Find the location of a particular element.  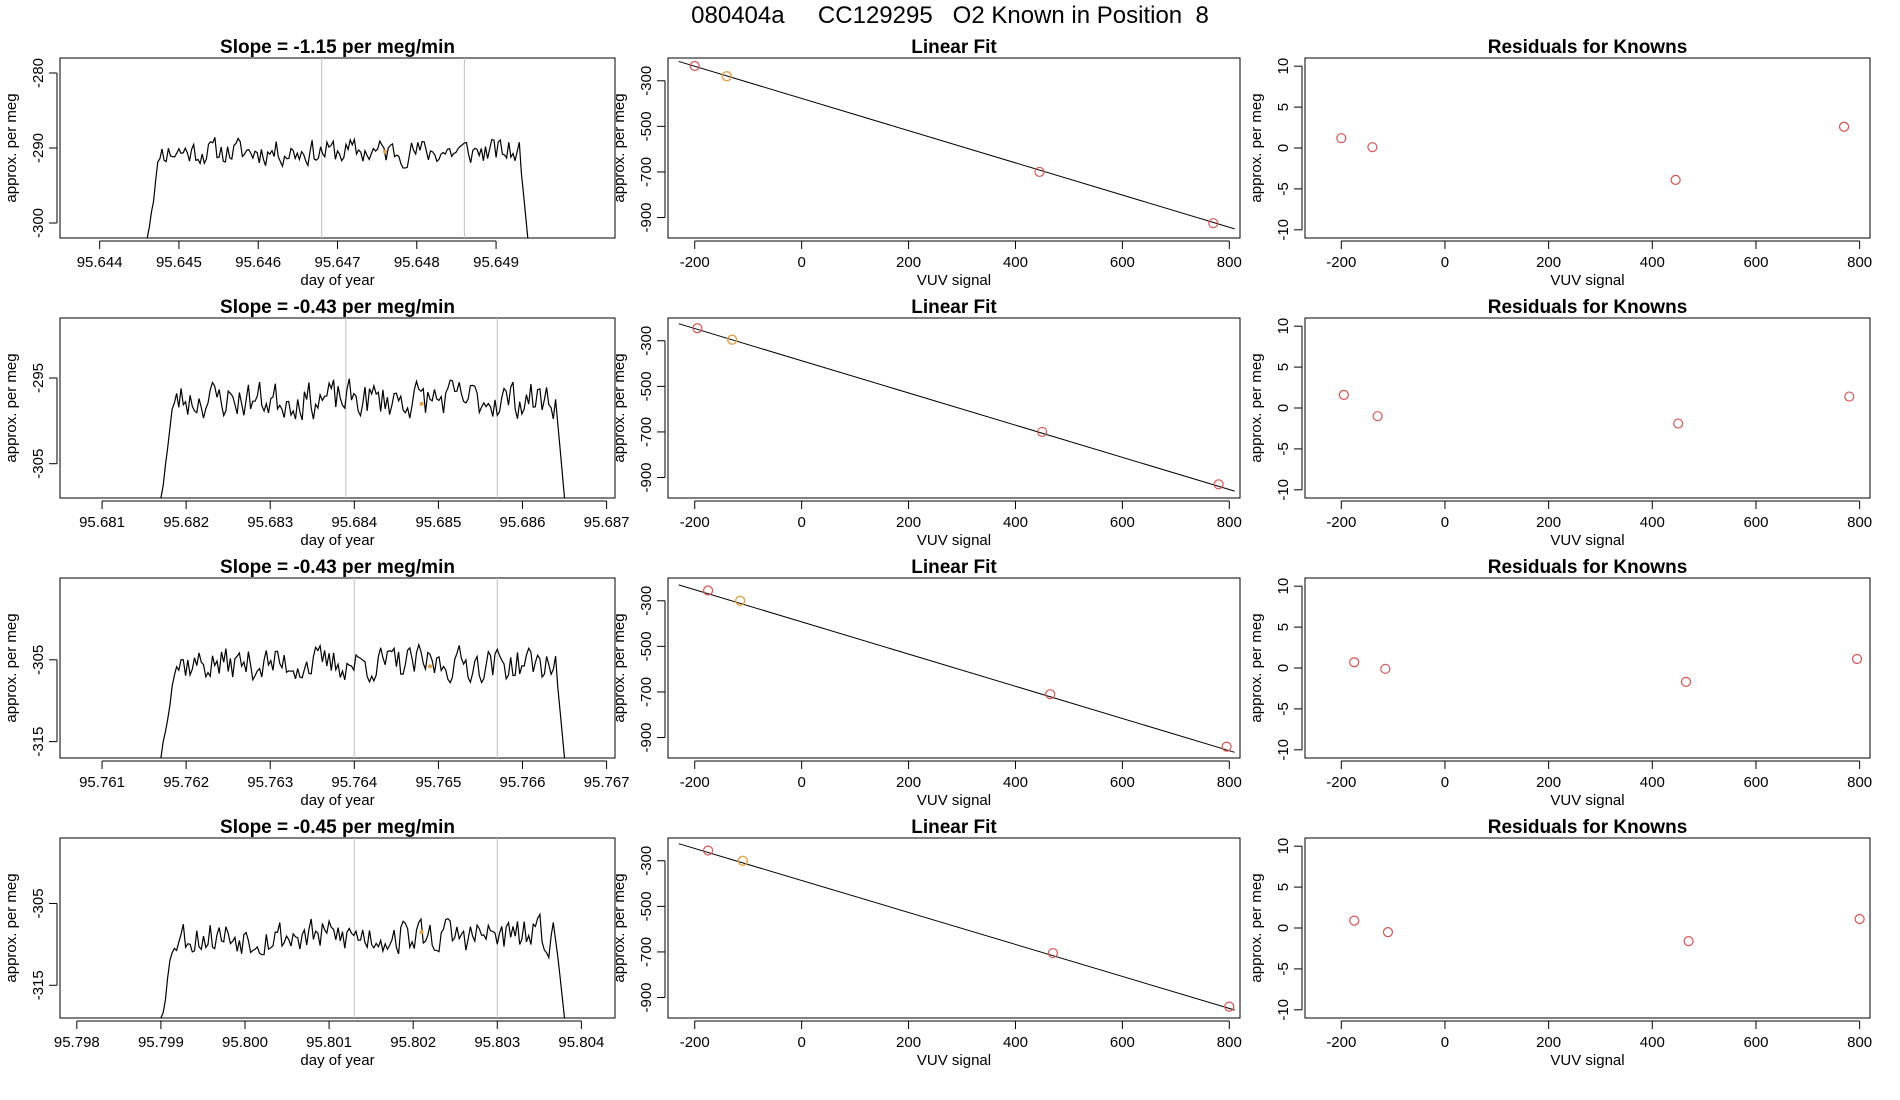

x-tick-label: 95.645 is located at coordinates (179, 262).